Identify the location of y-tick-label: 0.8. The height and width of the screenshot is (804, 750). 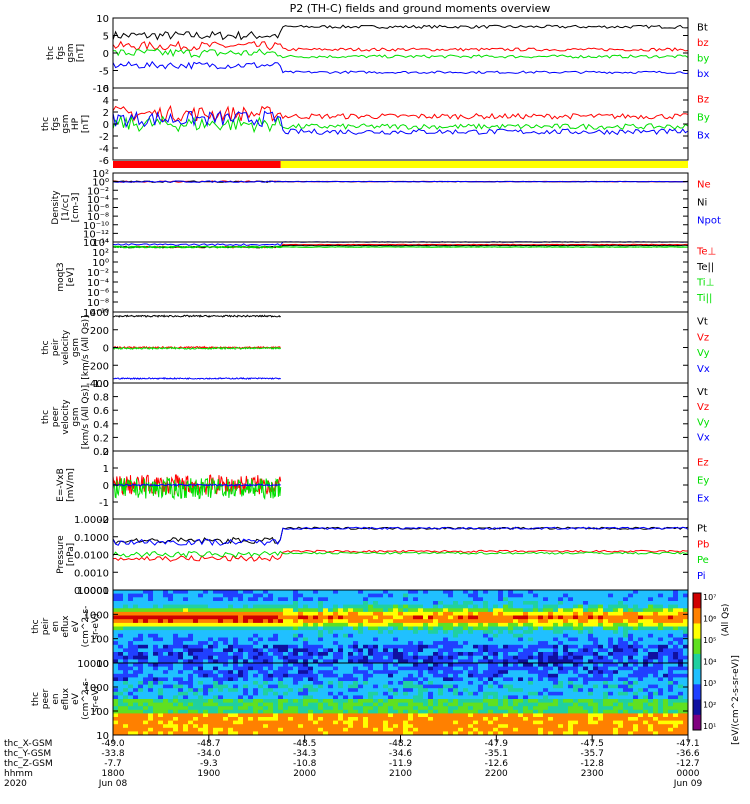
(101, 398).